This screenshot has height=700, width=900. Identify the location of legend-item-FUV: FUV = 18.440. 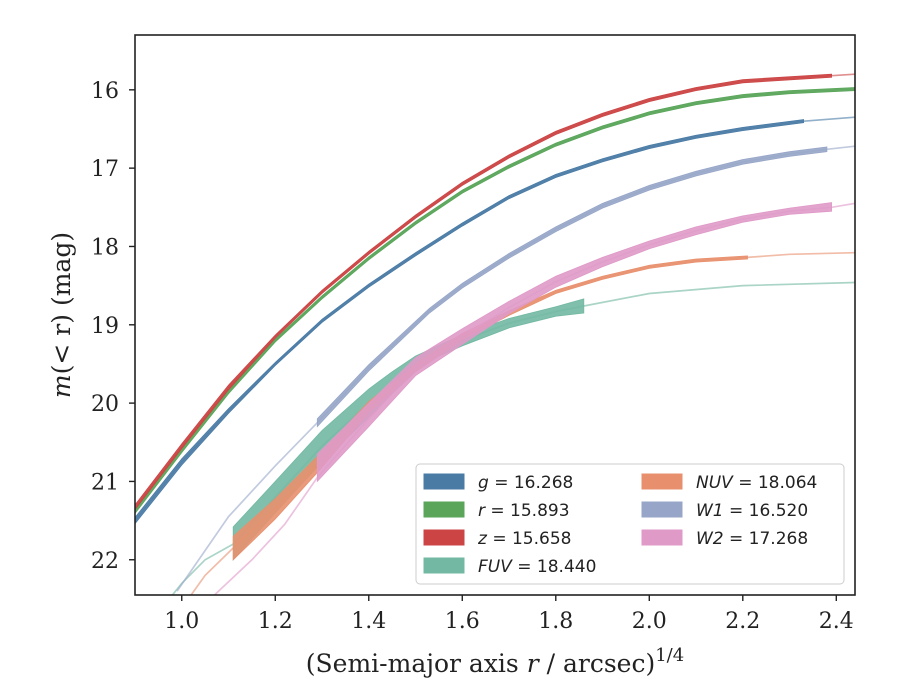
(509, 567).